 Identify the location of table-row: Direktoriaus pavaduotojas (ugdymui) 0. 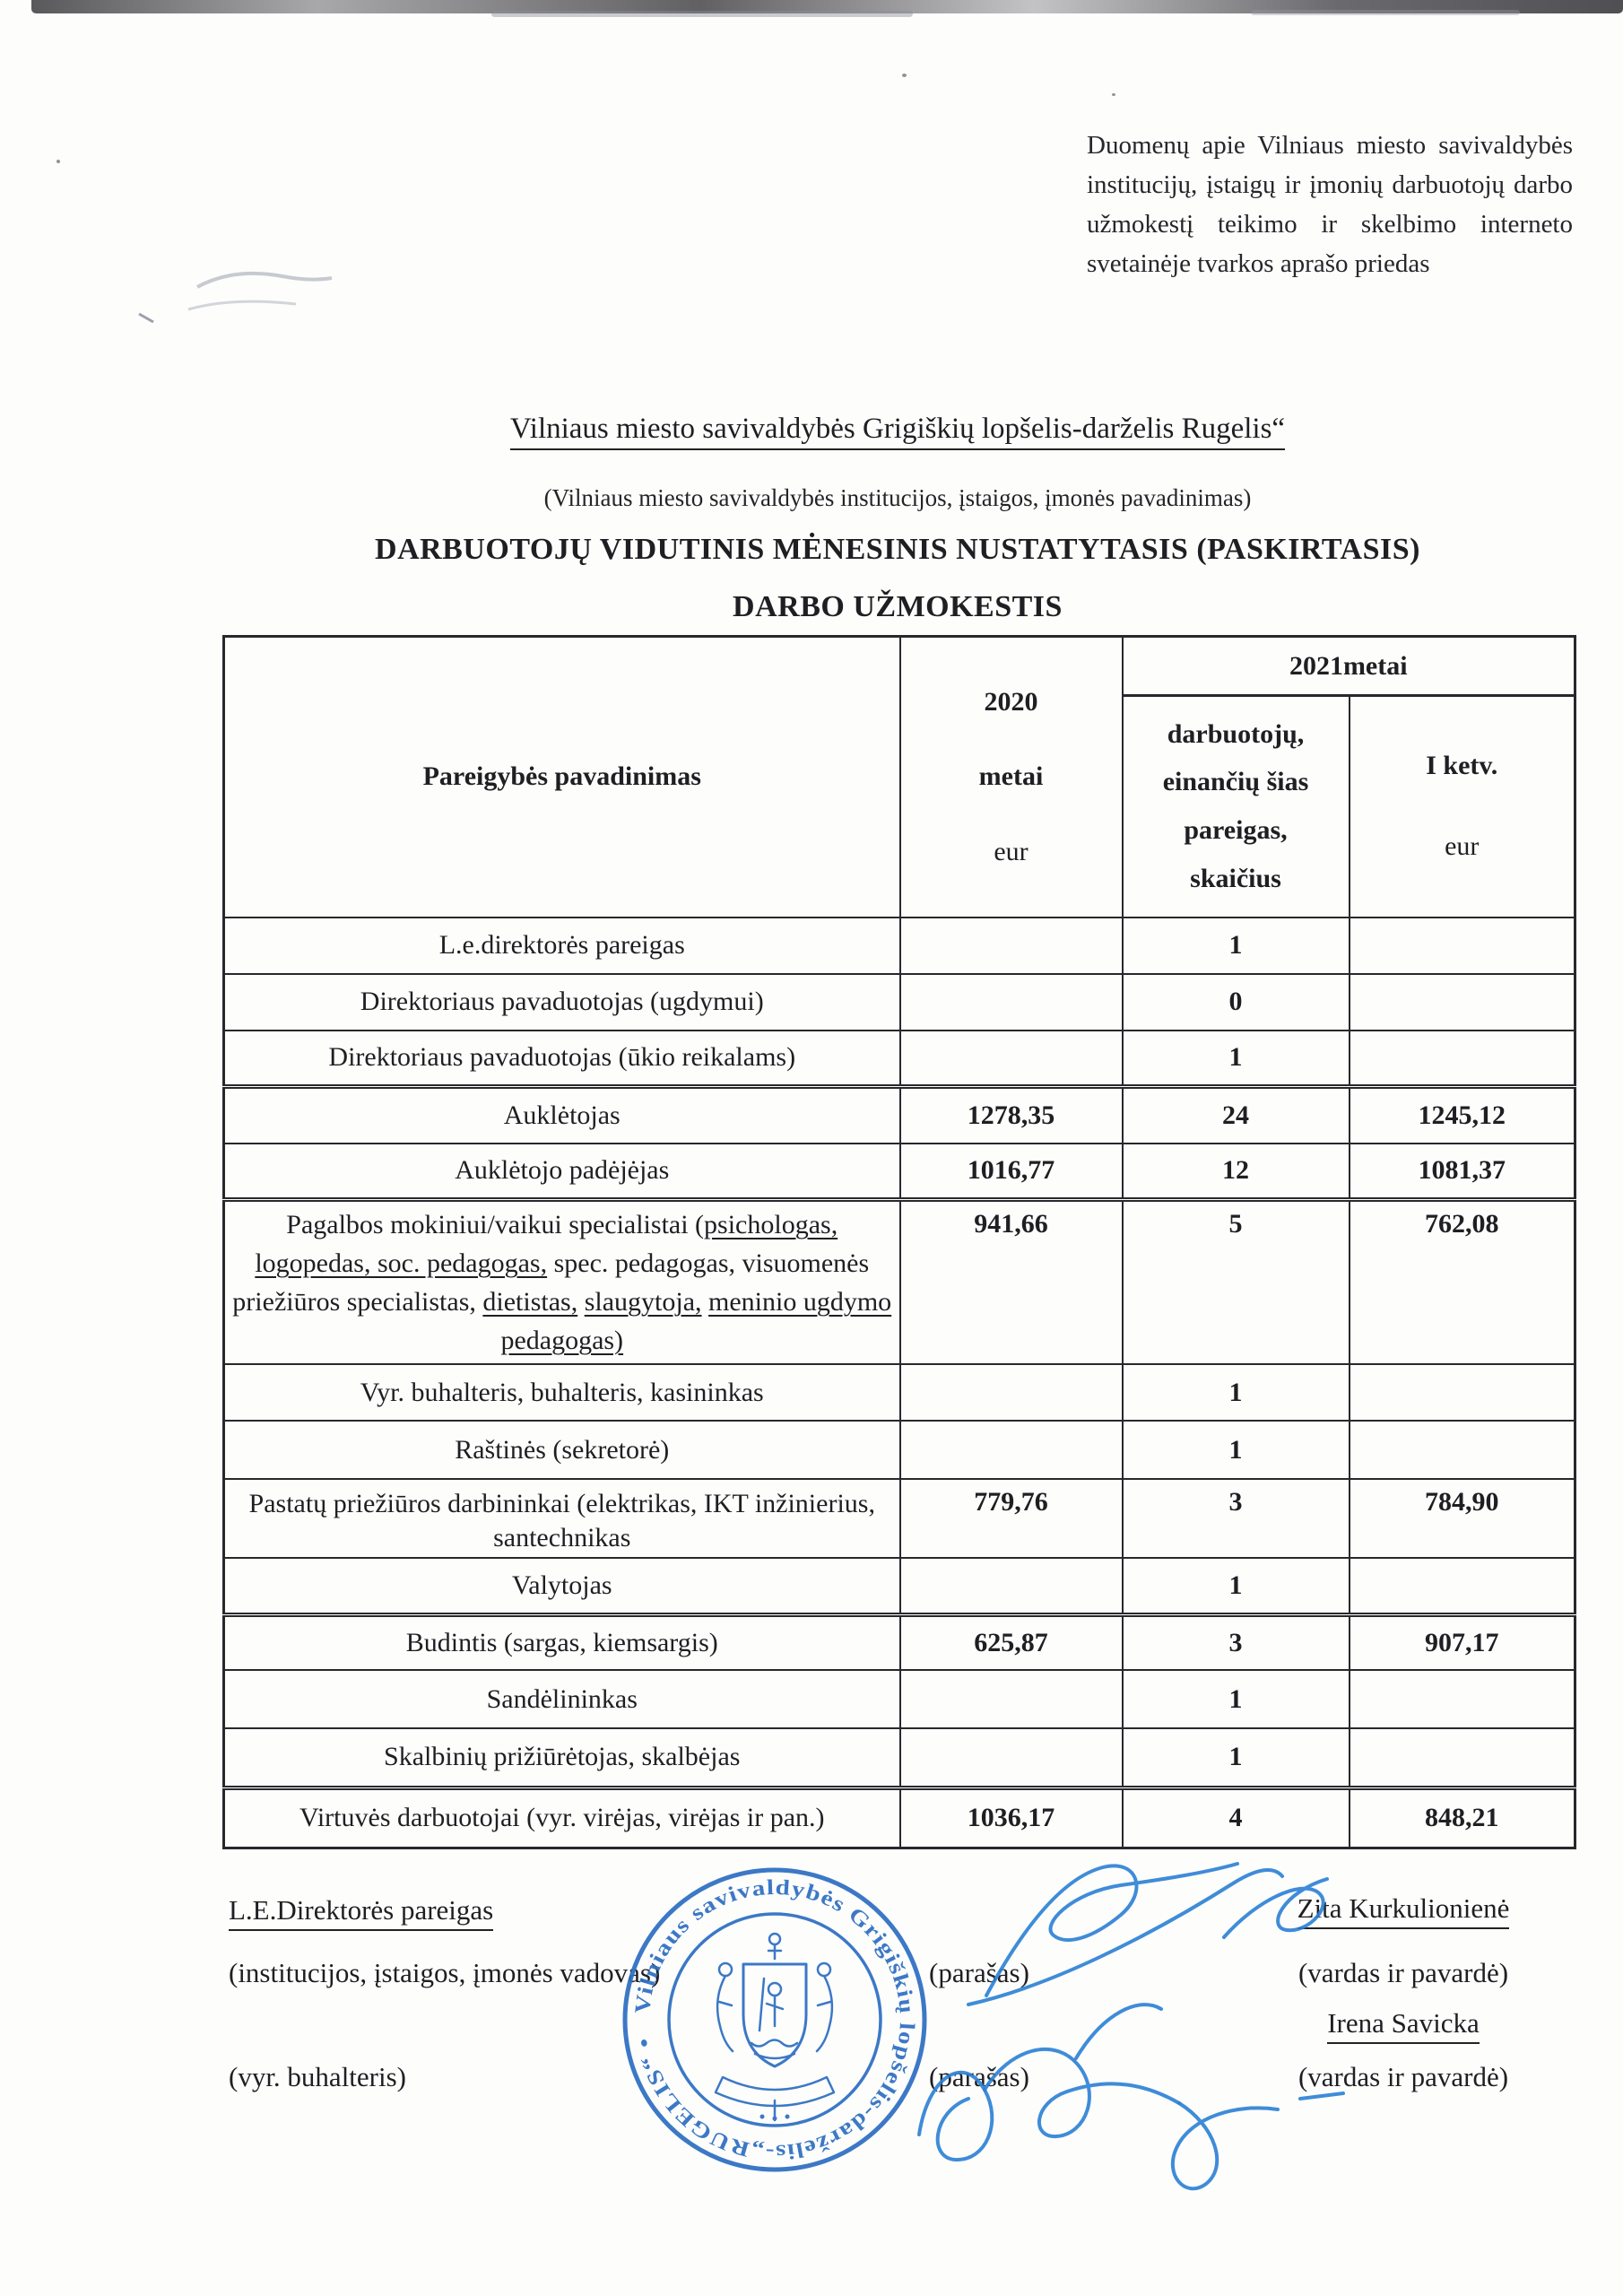
(899, 1001).